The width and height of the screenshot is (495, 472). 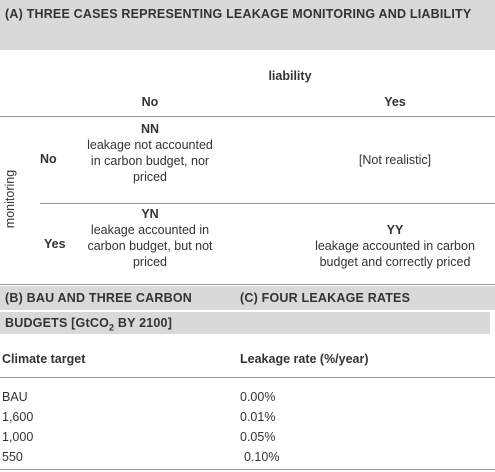 What do you see at coordinates (150, 102) in the screenshot?
I see `column-header: No` at bounding box center [150, 102].